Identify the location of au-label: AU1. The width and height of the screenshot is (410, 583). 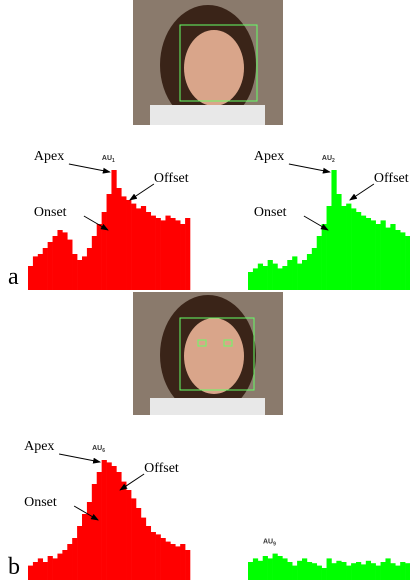
(108, 159).